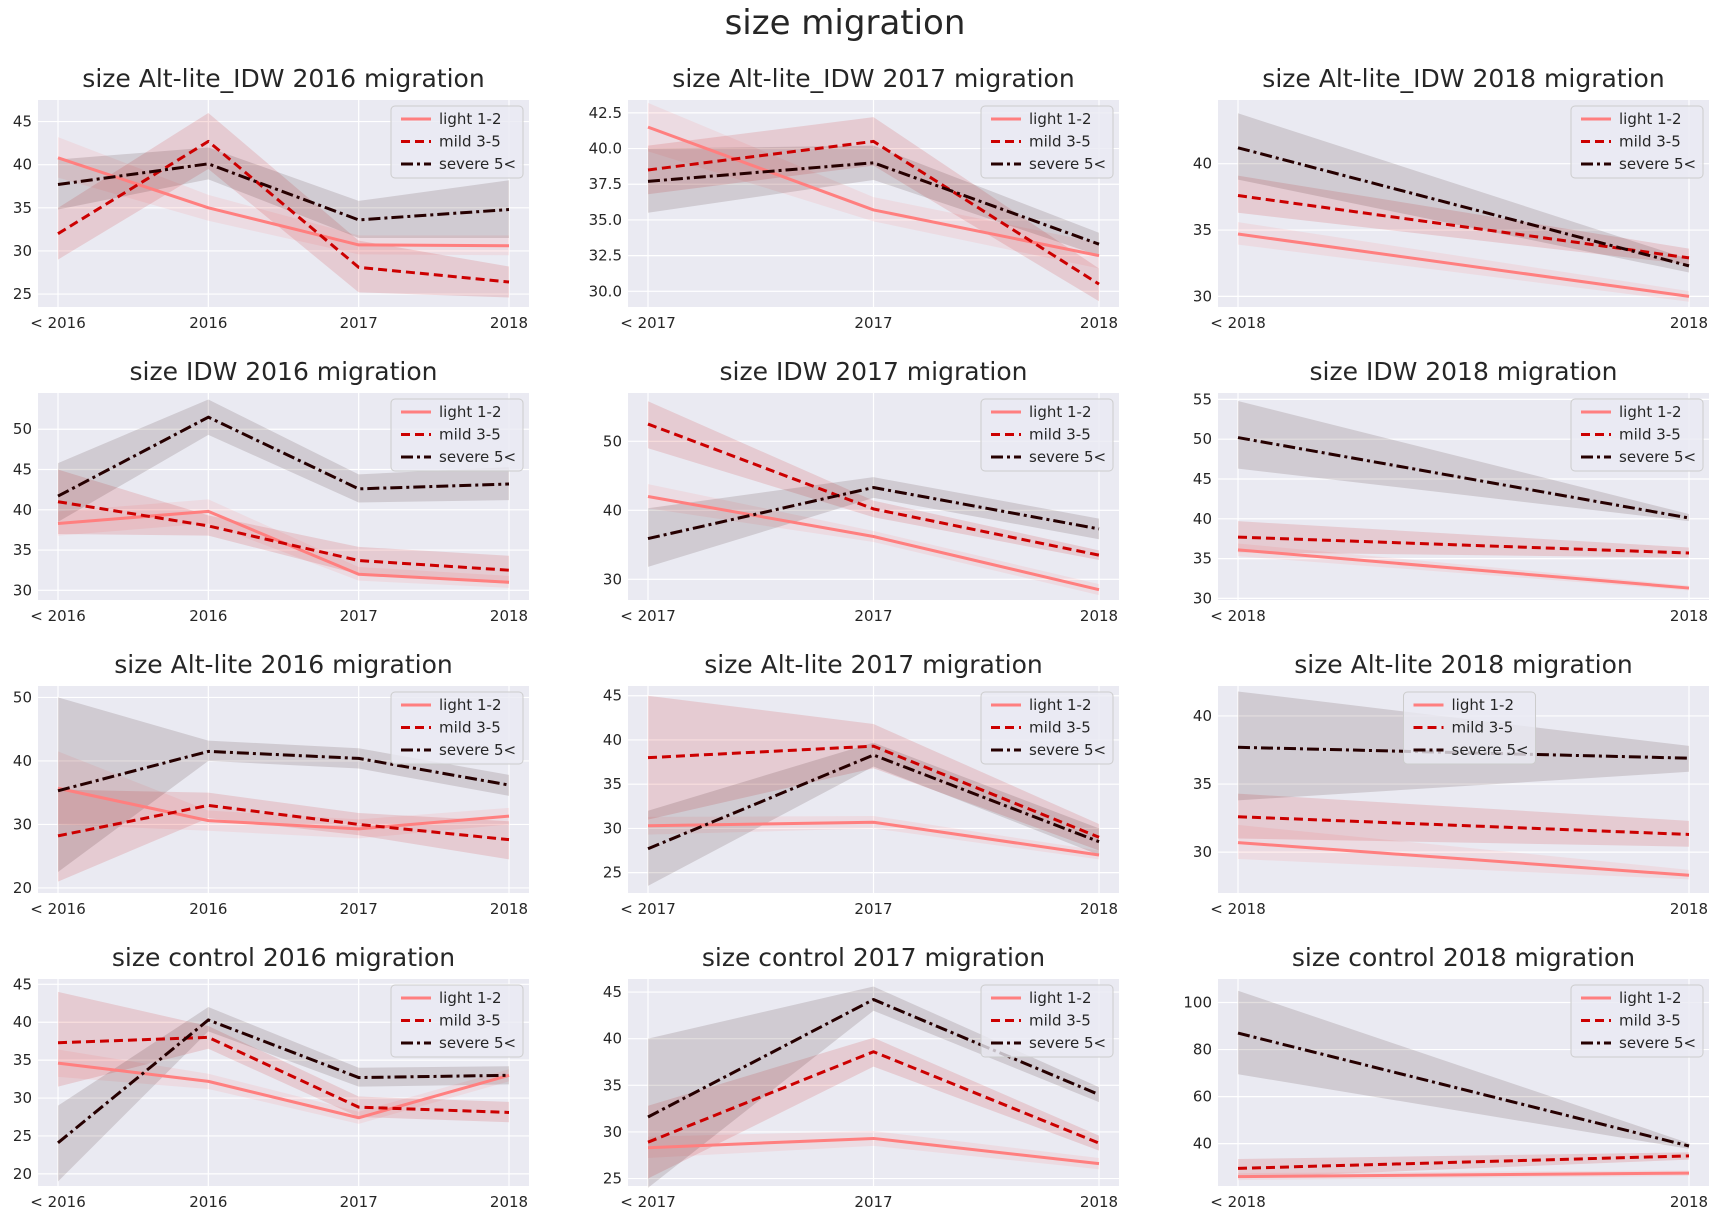 This screenshot has width=1717, height=1219. I want to click on subplot-title: size IDW 2018 migration, so click(1464, 371).